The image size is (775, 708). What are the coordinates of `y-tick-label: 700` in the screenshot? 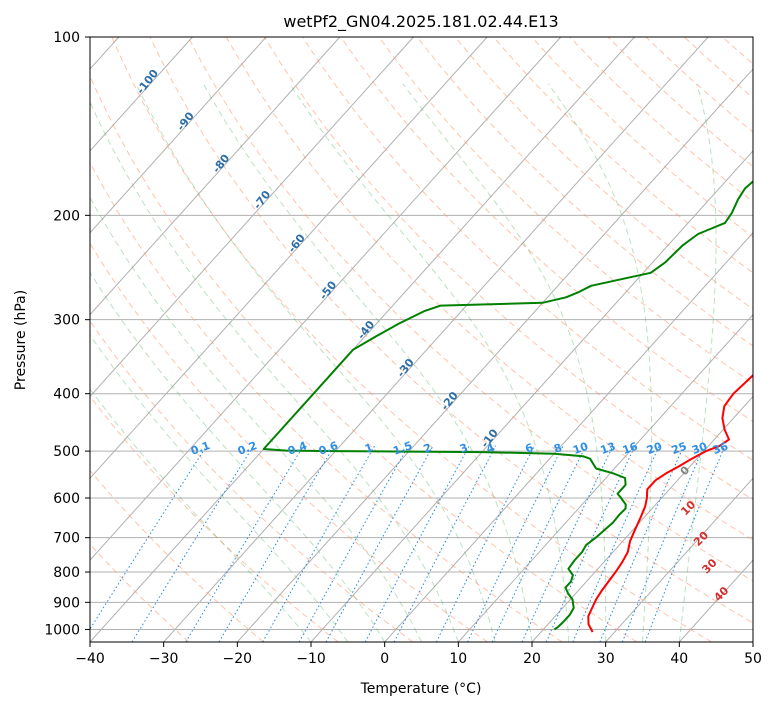 It's located at (66, 539).